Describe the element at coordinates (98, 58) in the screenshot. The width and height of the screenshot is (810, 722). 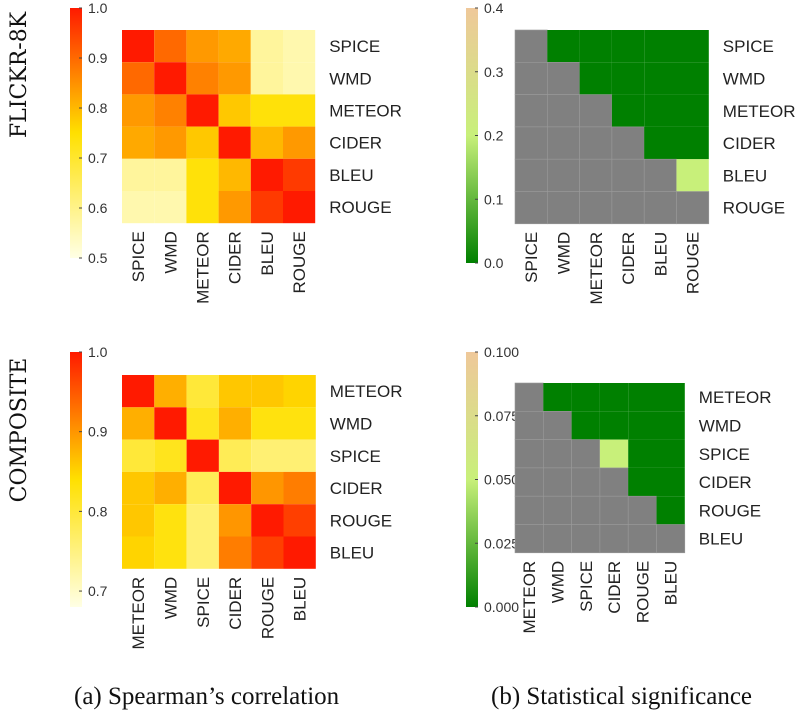
I see `colorbar-tick-label: 0.9` at that location.